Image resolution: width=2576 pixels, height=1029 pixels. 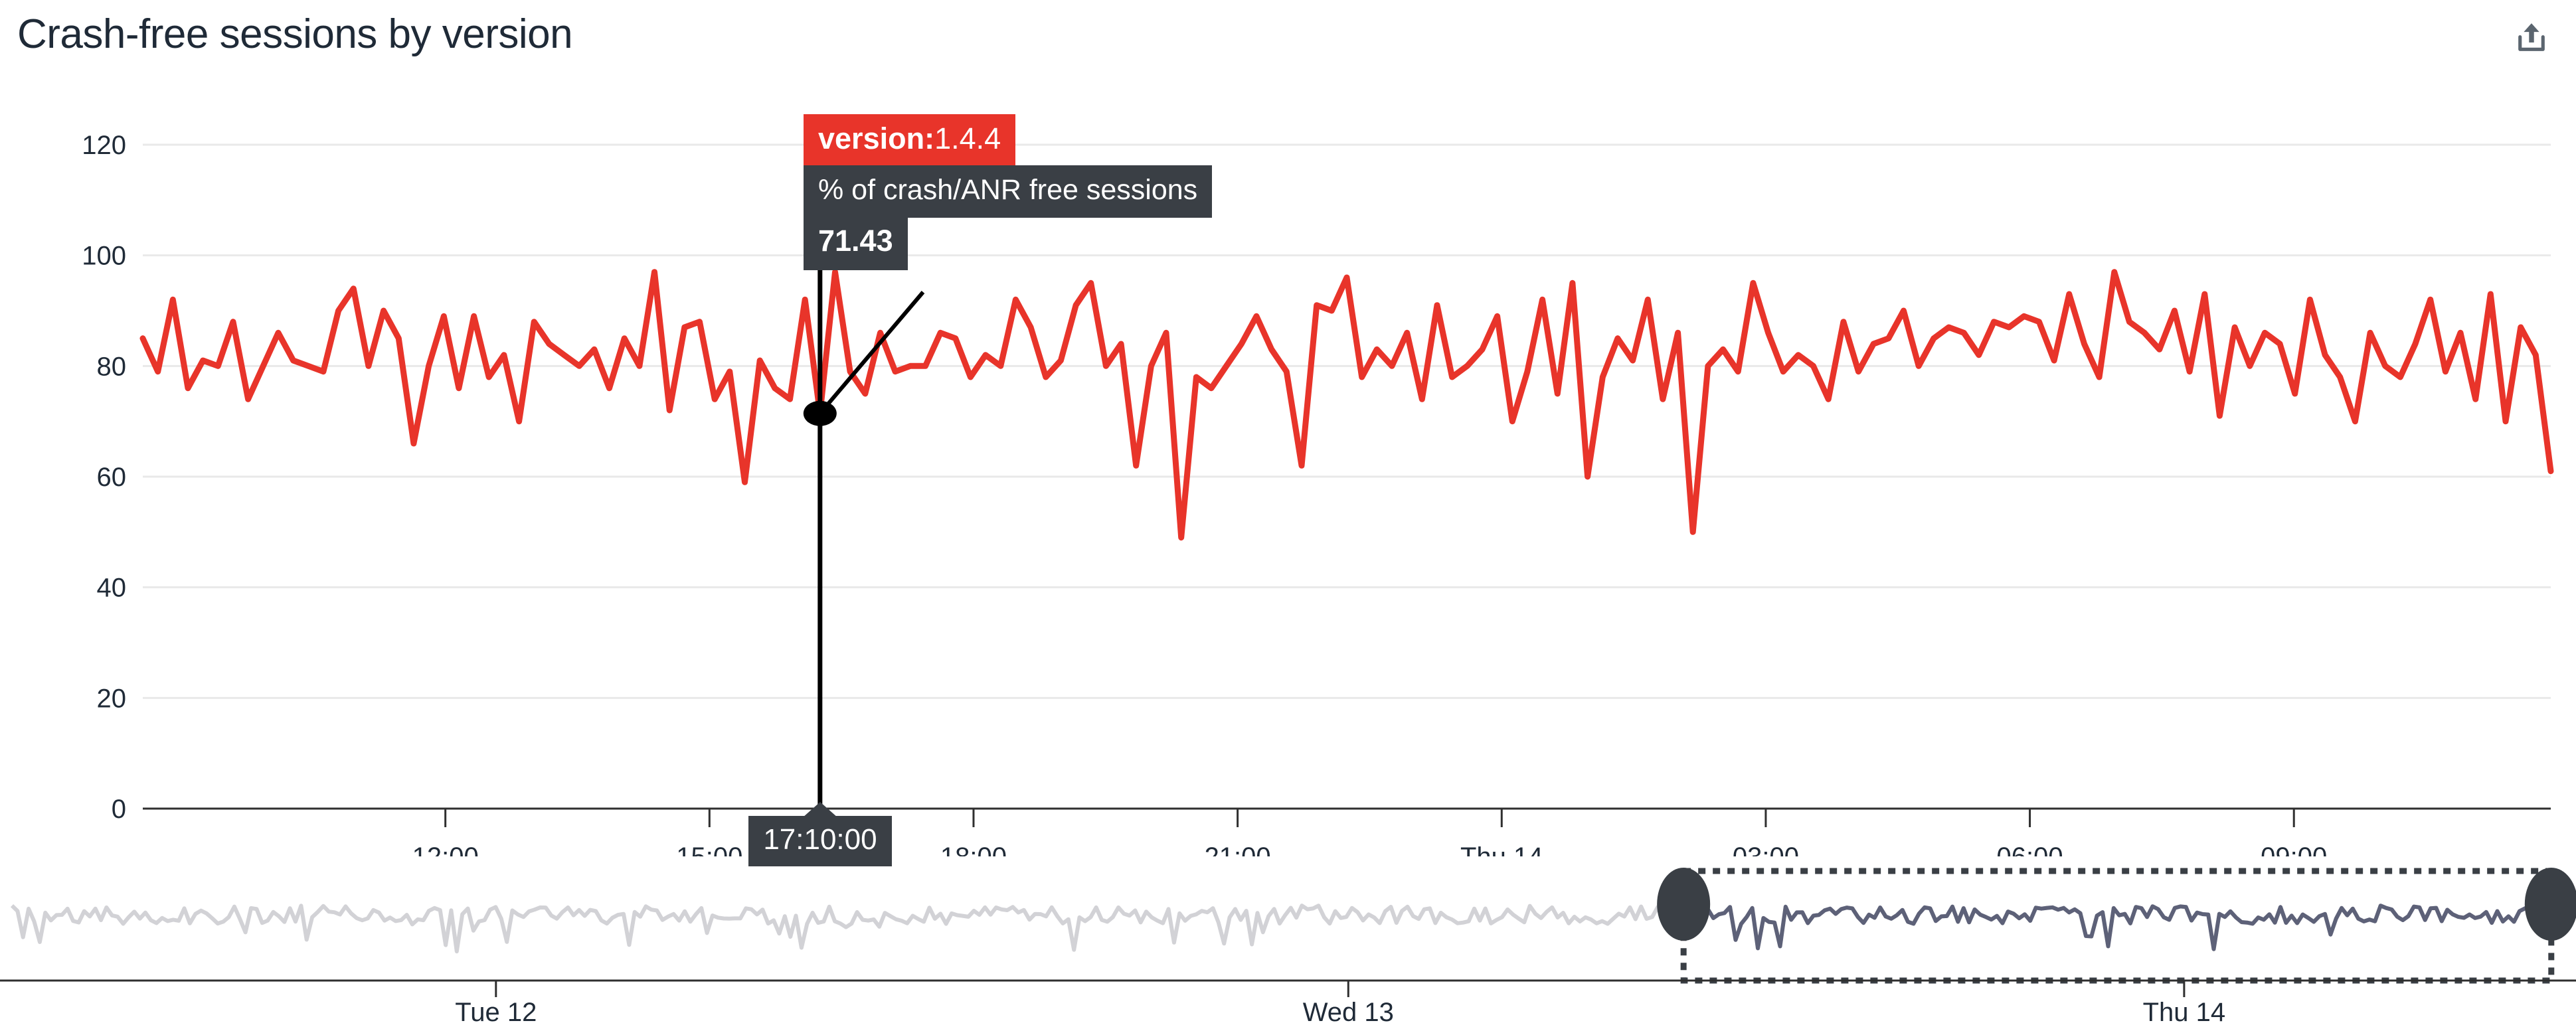 I want to click on svg-text: Tue 12, so click(x=496, y=1012).